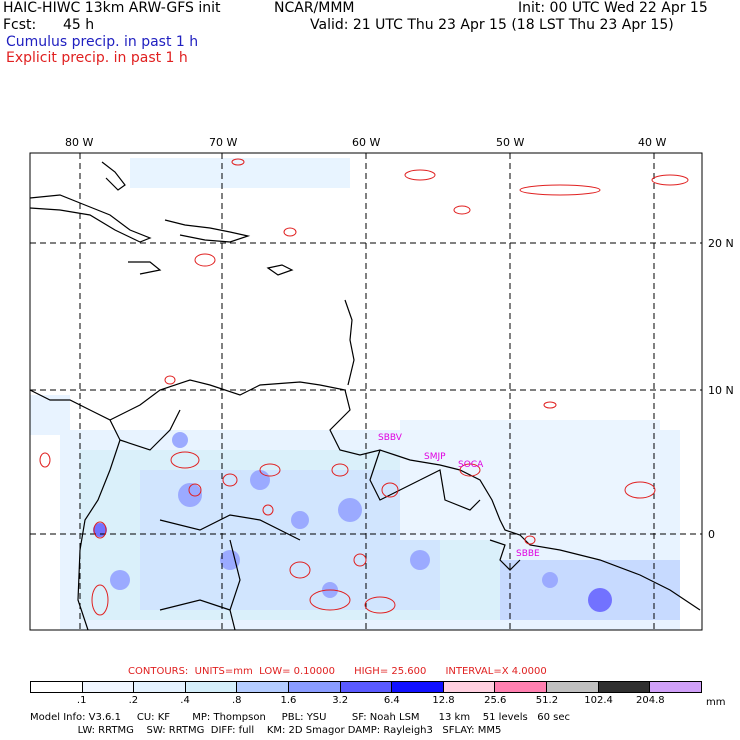 This screenshot has width=740, height=740. Describe the element at coordinates (288, 700) in the screenshot. I see `color-scale-label: 1.6` at that location.